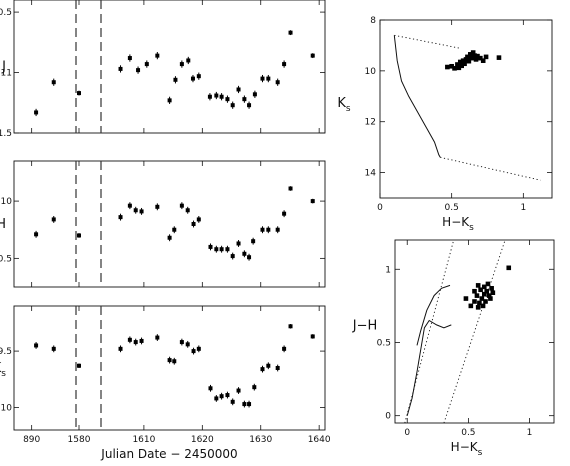 This screenshot has width=570, height=466. What do you see at coordinates (388, 270) in the screenshot?
I see `y-tick-label: 1` at bounding box center [388, 270].